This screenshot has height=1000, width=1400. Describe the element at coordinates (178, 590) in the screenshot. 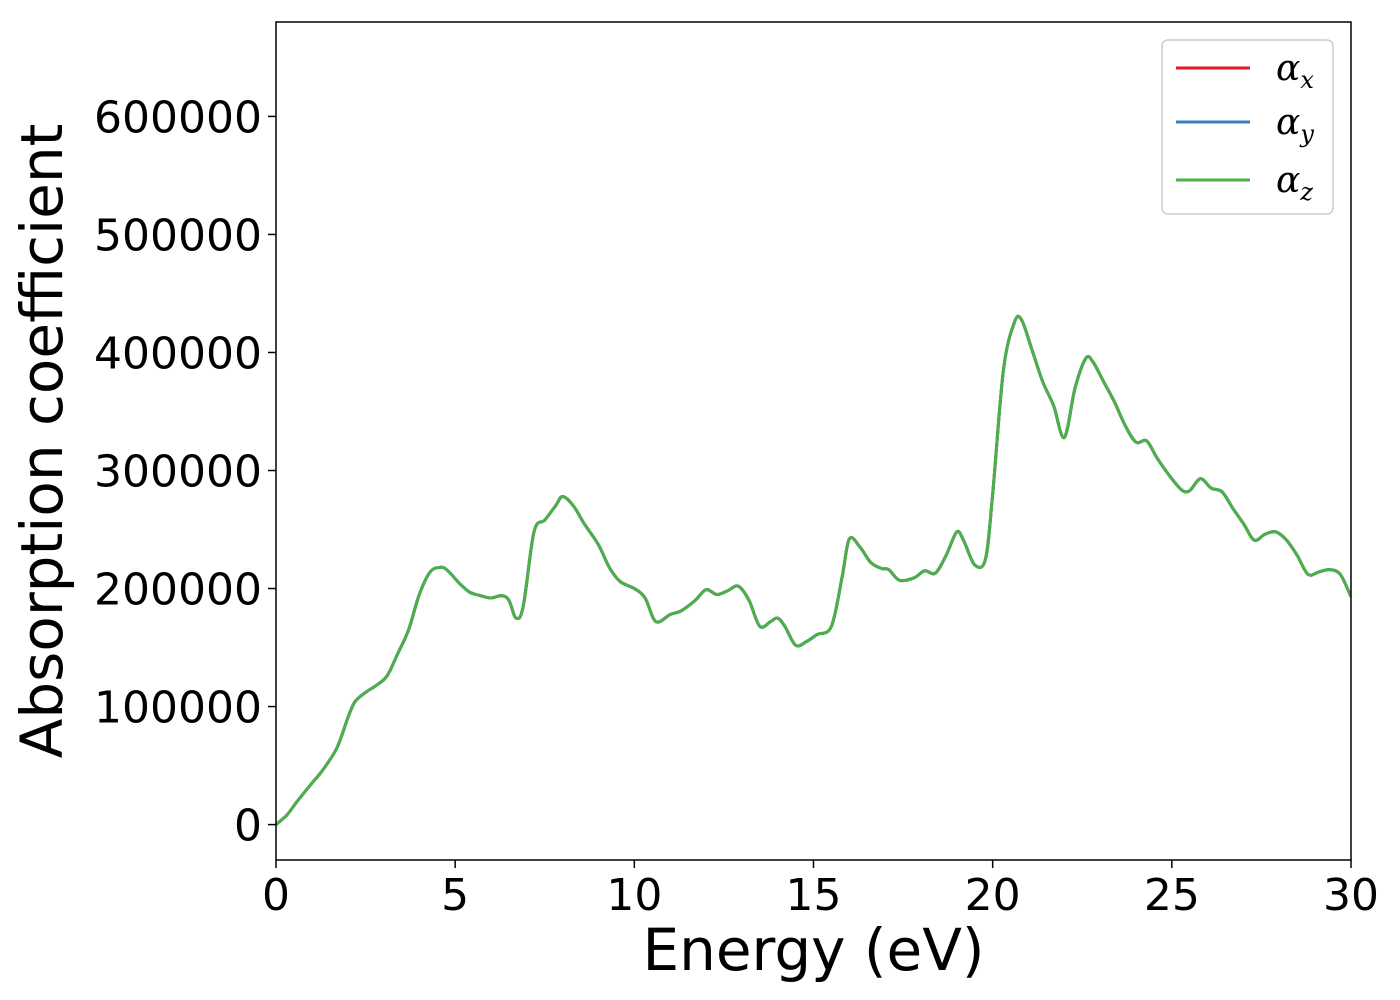

I see `y-tick-label: 200000` at that location.